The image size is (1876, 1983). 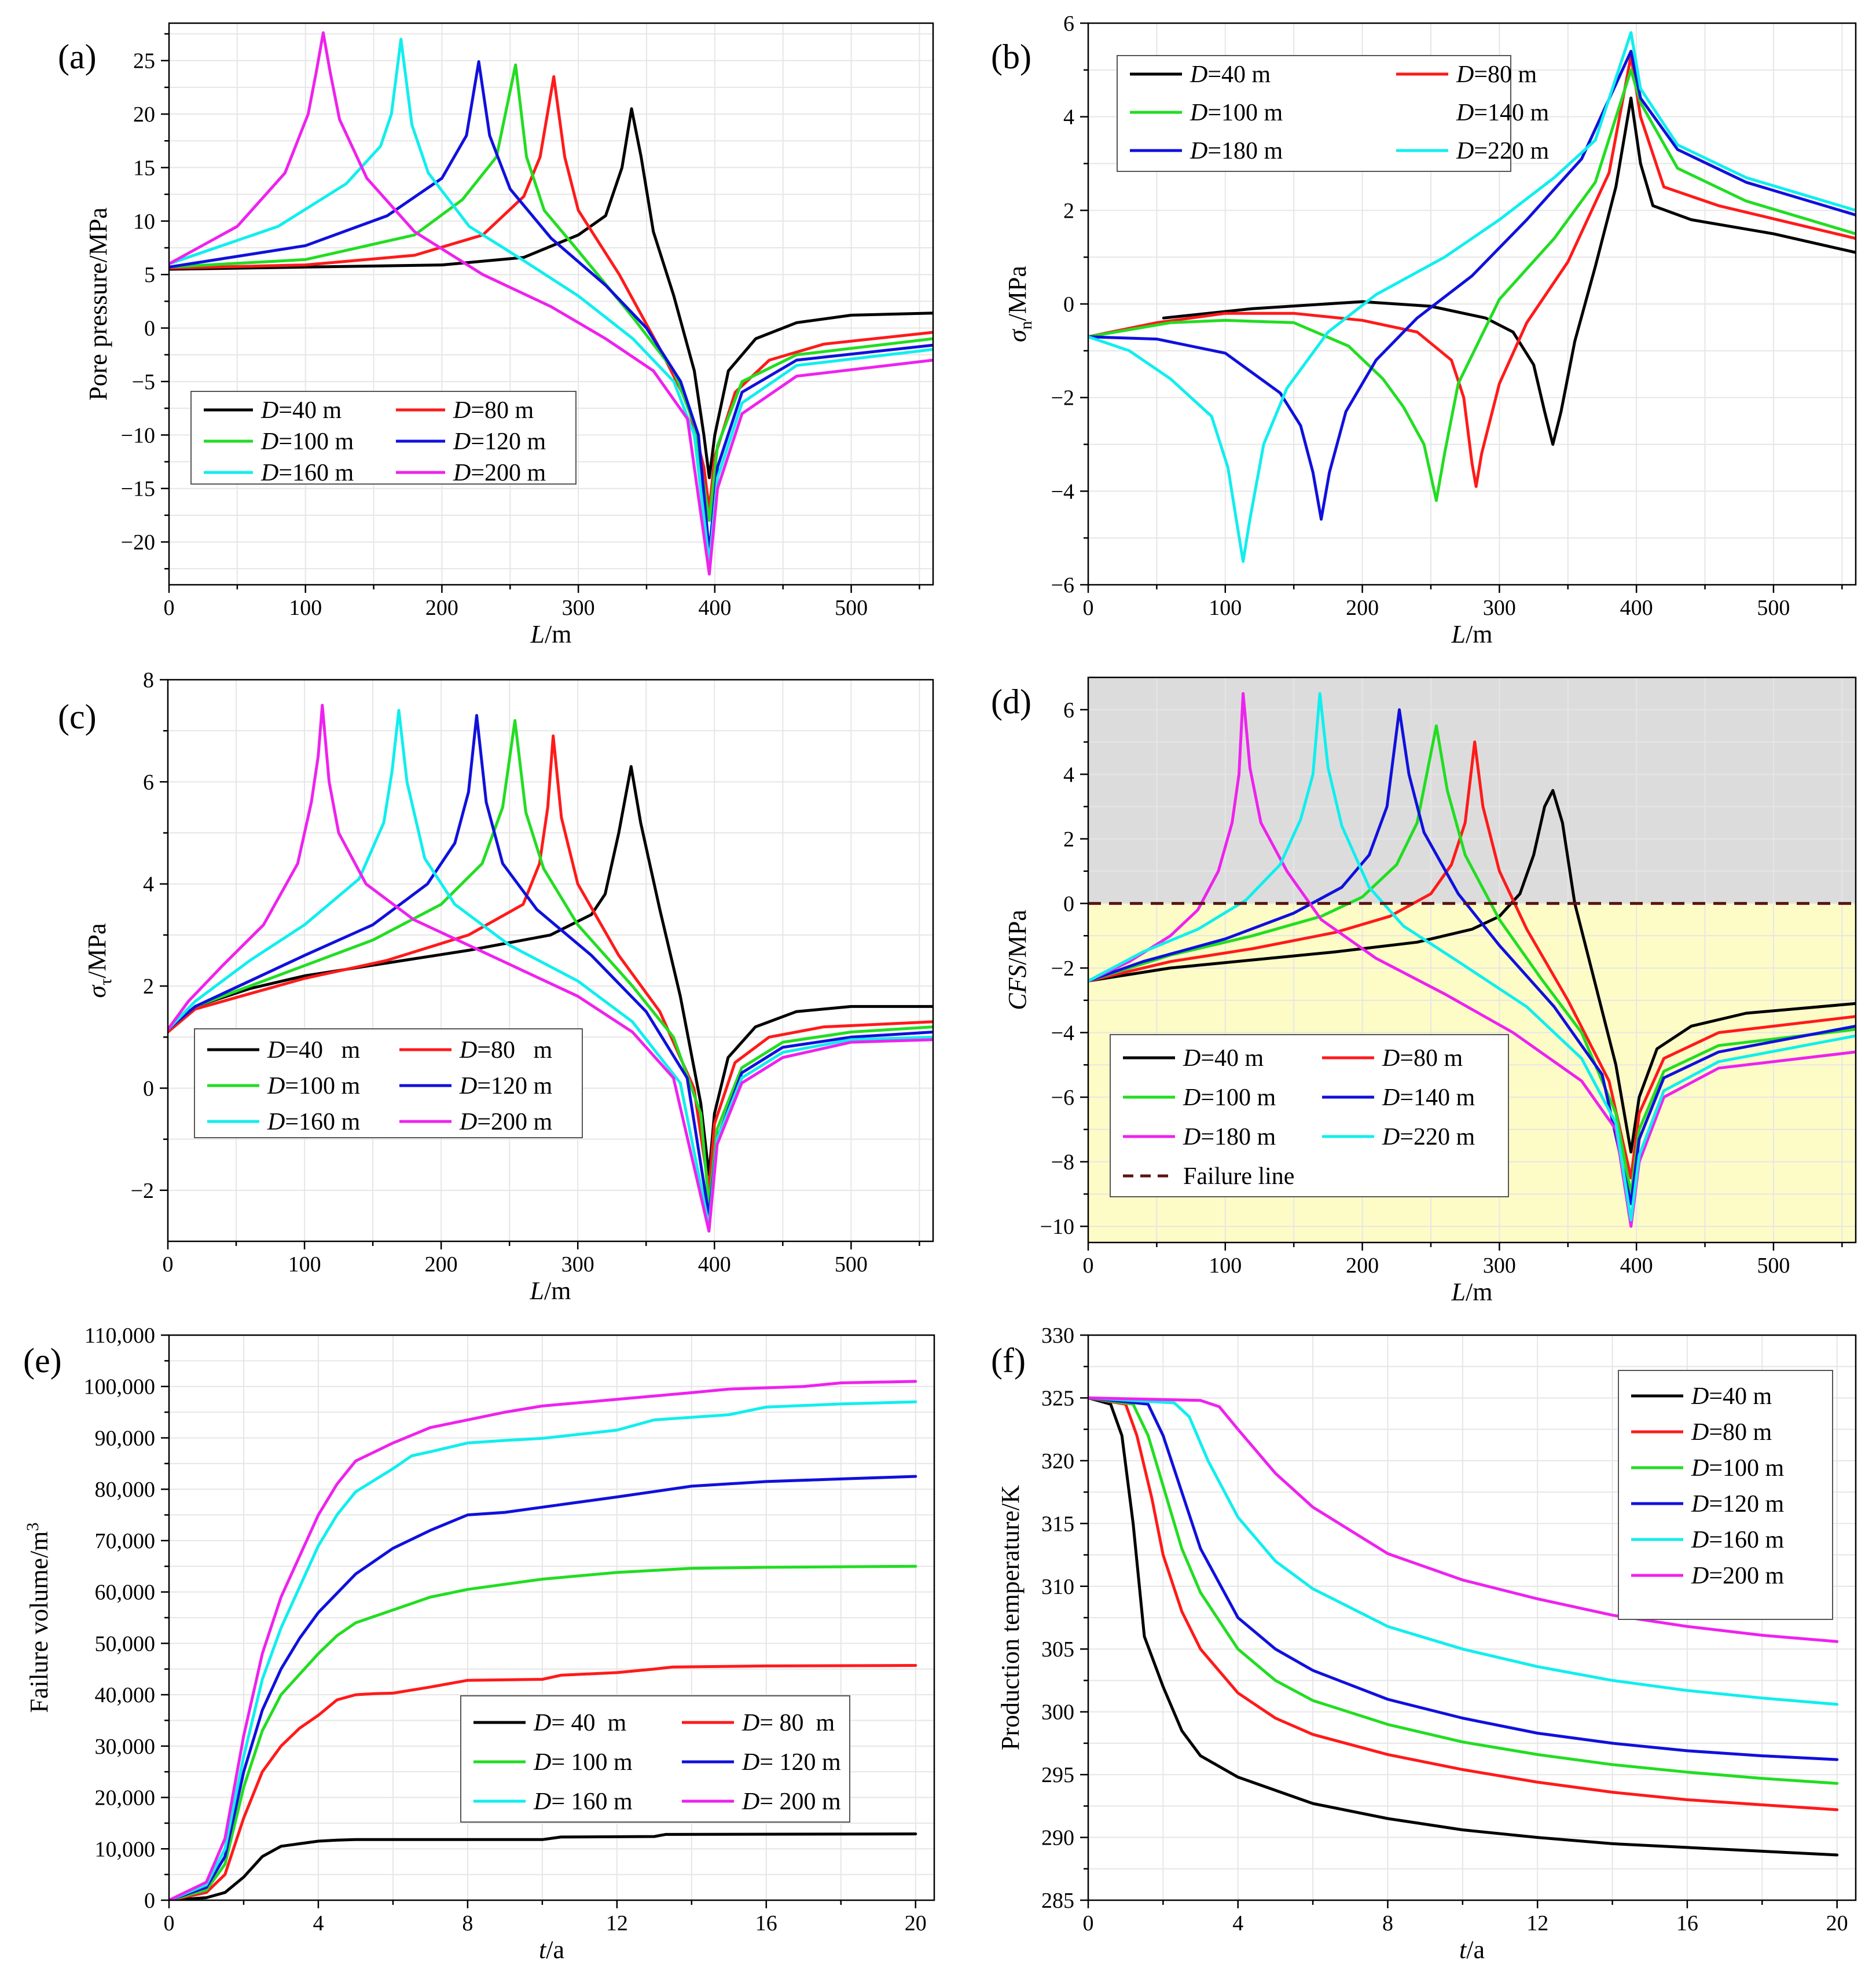 What do you see at coordinates (120, 1387) in the screenshot?
I see `y-tick-label: 100,000` at bounding box center [120, 1387].